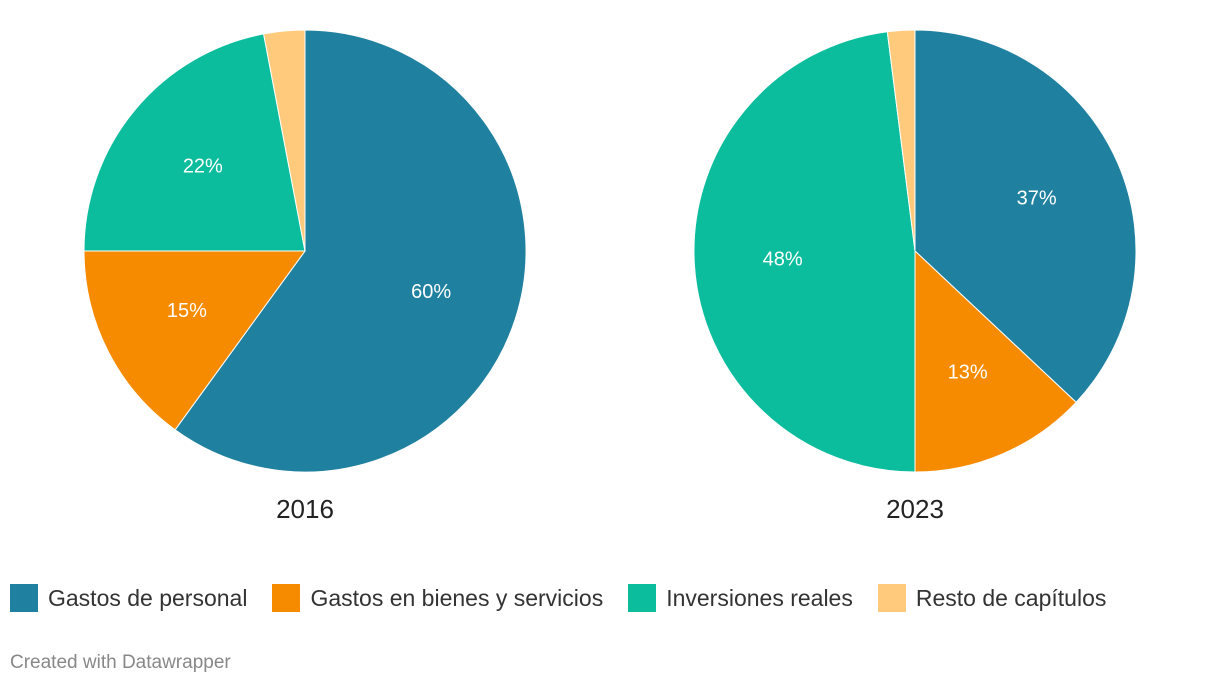 The height and width of the screenshot is (688, 1220). Describe the element at coordinates (187, 311) in the screenshot. I see `slice-data-label: 15%` at that location.